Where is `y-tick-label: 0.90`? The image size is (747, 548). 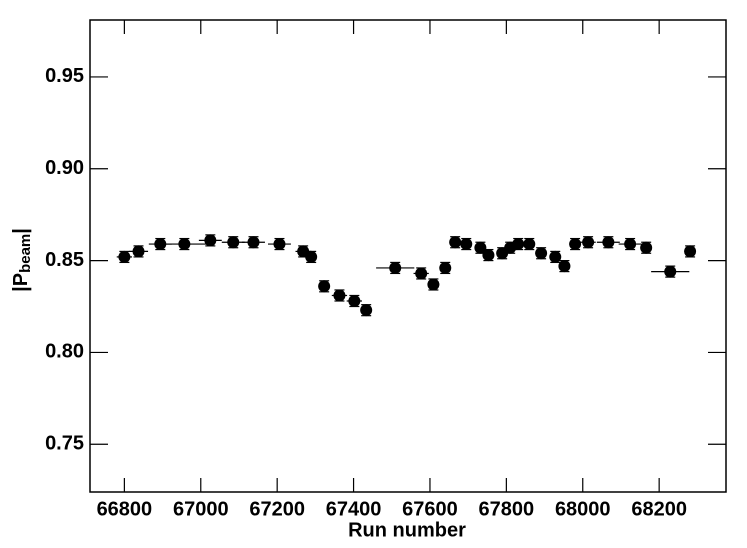
y-tick-label: 0.90 is located at coordinates (64, 168).